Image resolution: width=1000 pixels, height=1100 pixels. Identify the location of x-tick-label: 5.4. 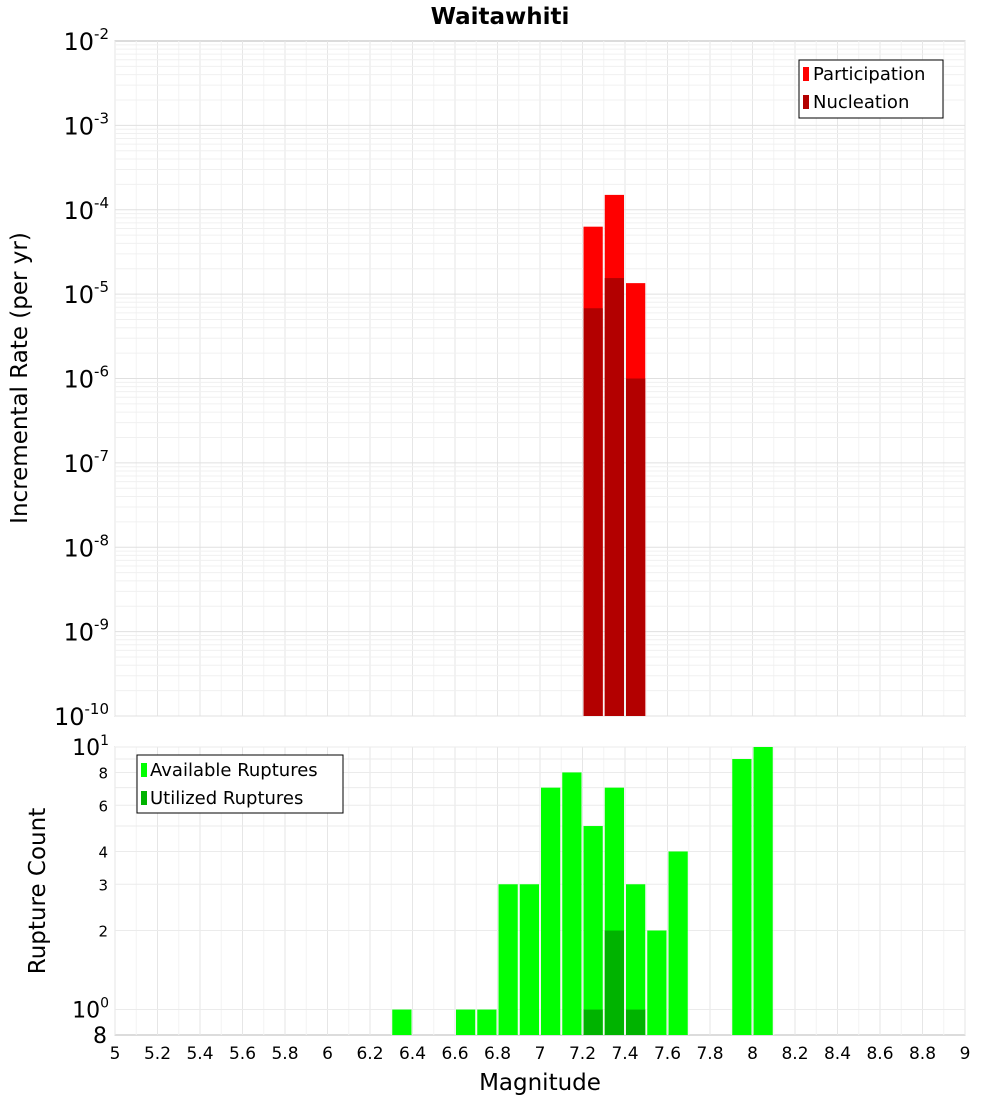
(199, 1054).